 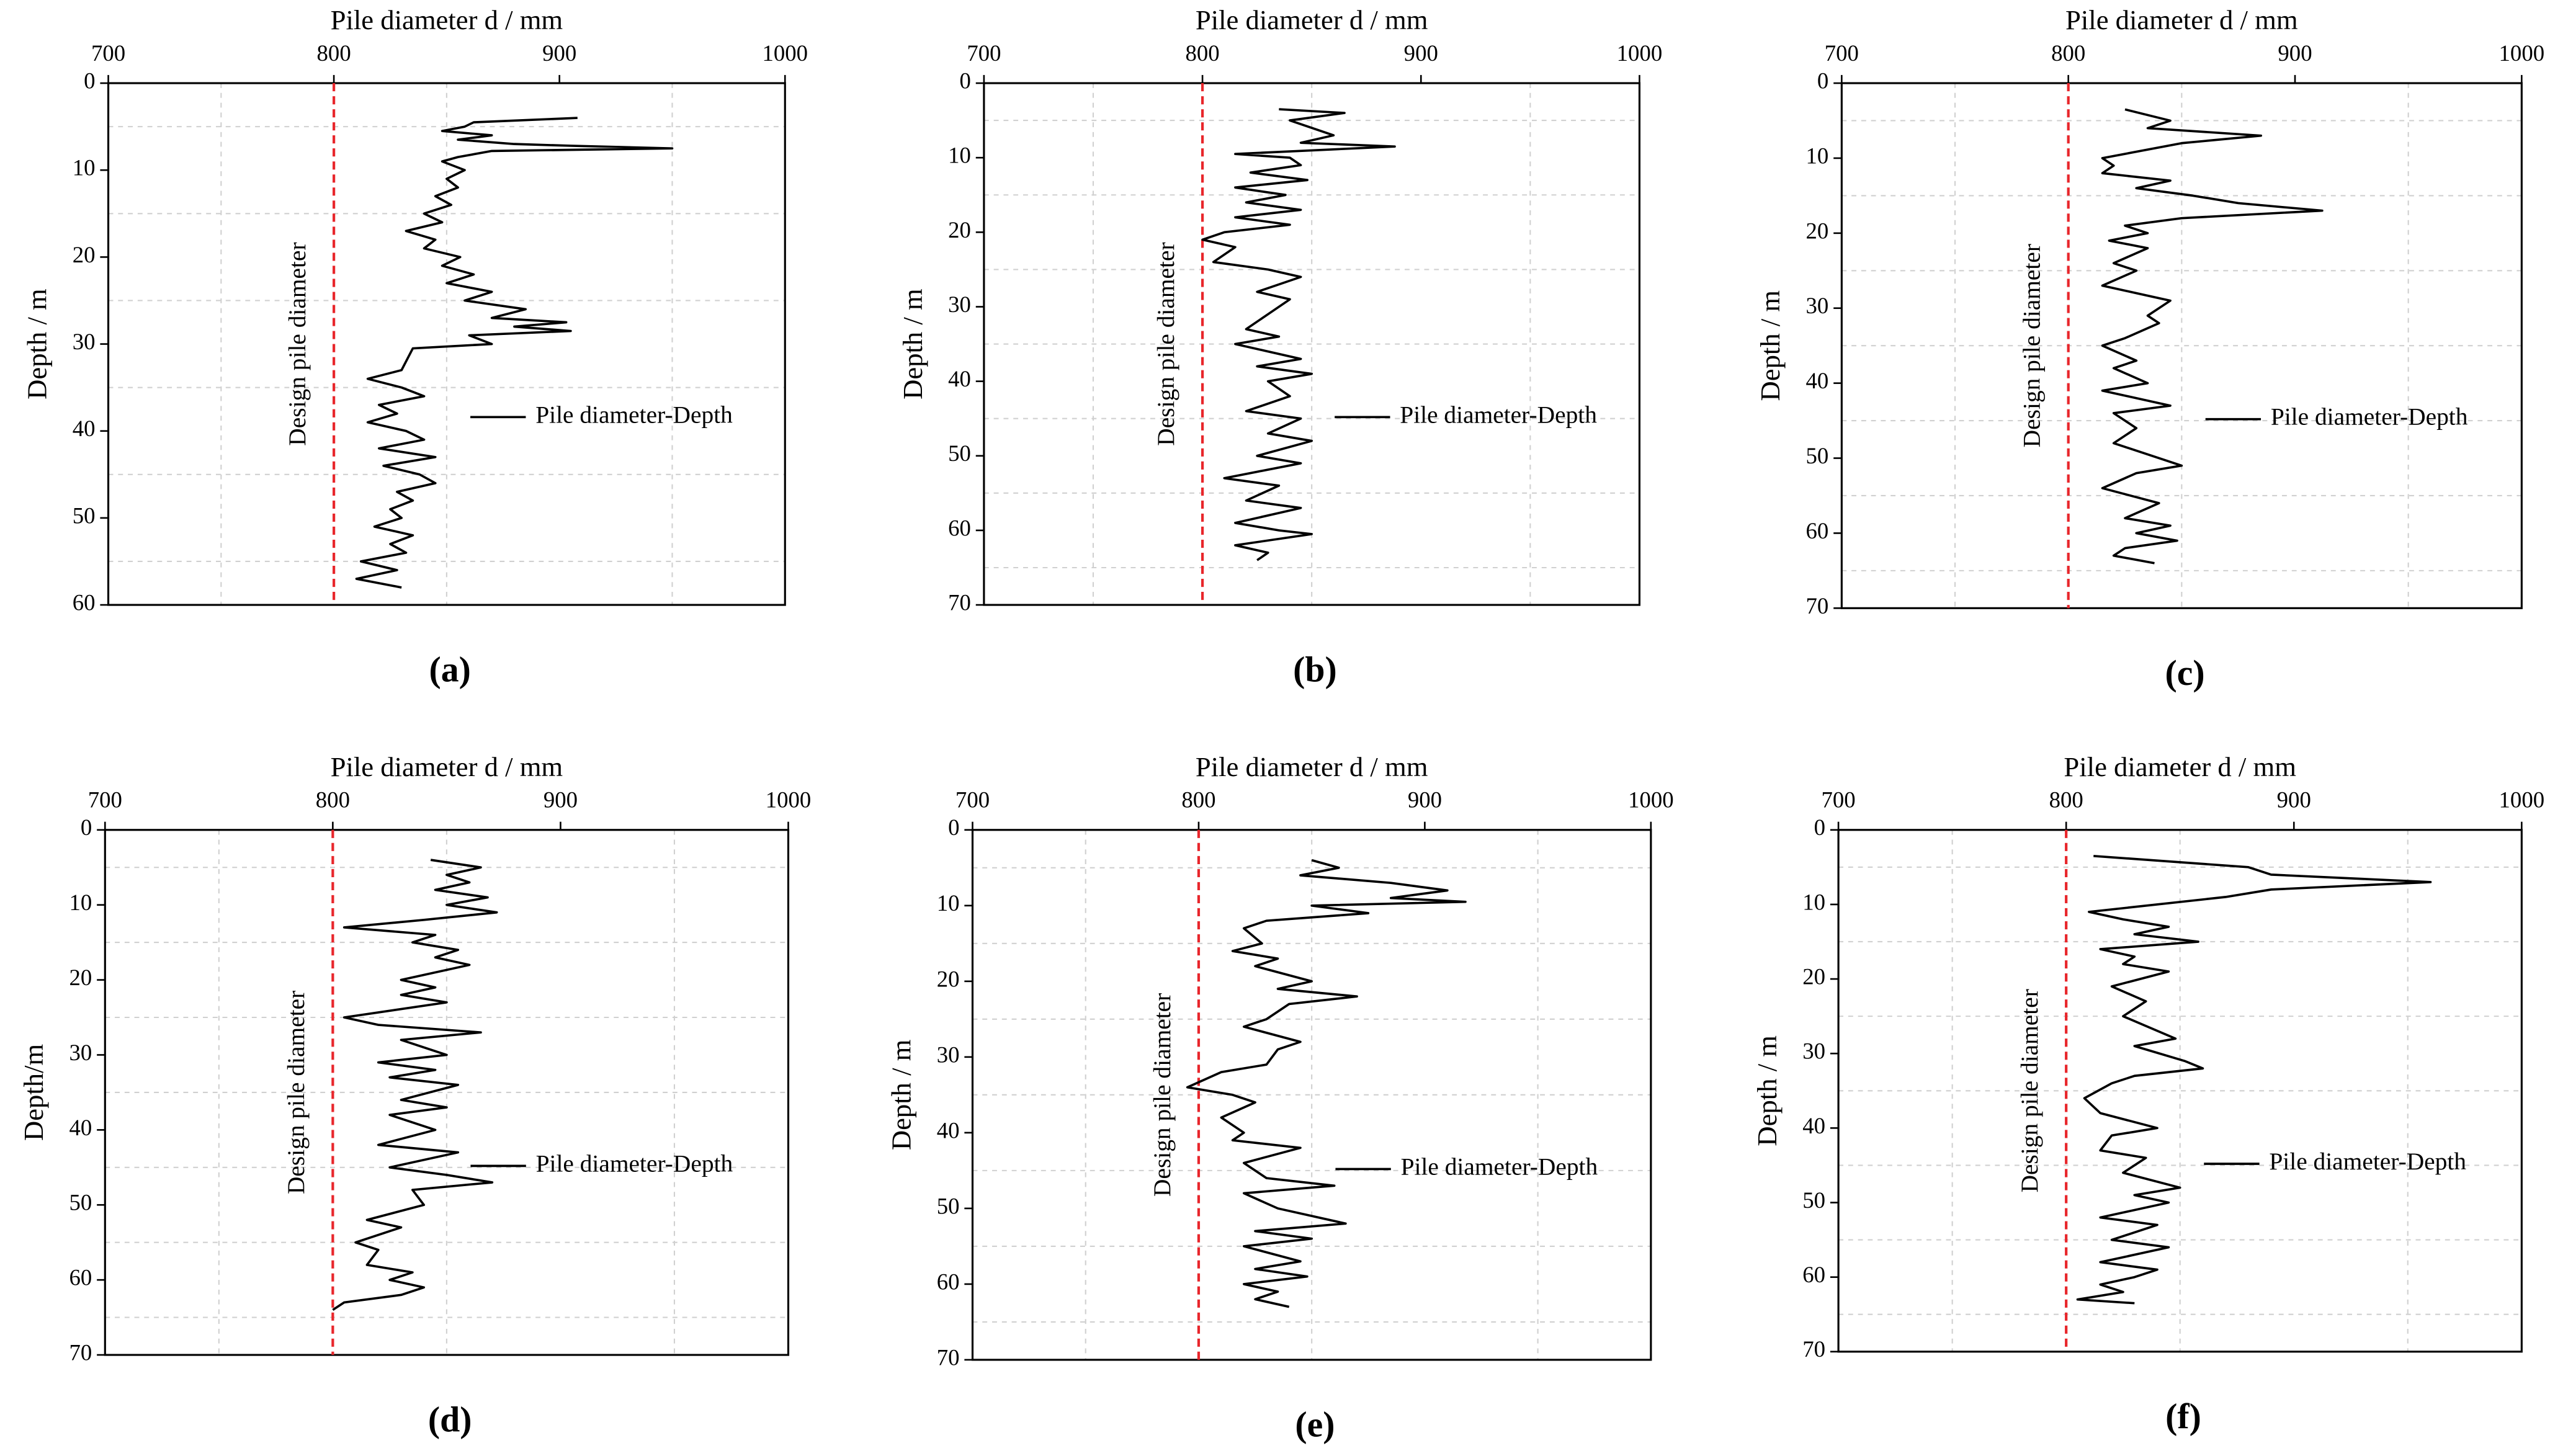 I want to click on caption: (b), so click(x=1315, y=670).